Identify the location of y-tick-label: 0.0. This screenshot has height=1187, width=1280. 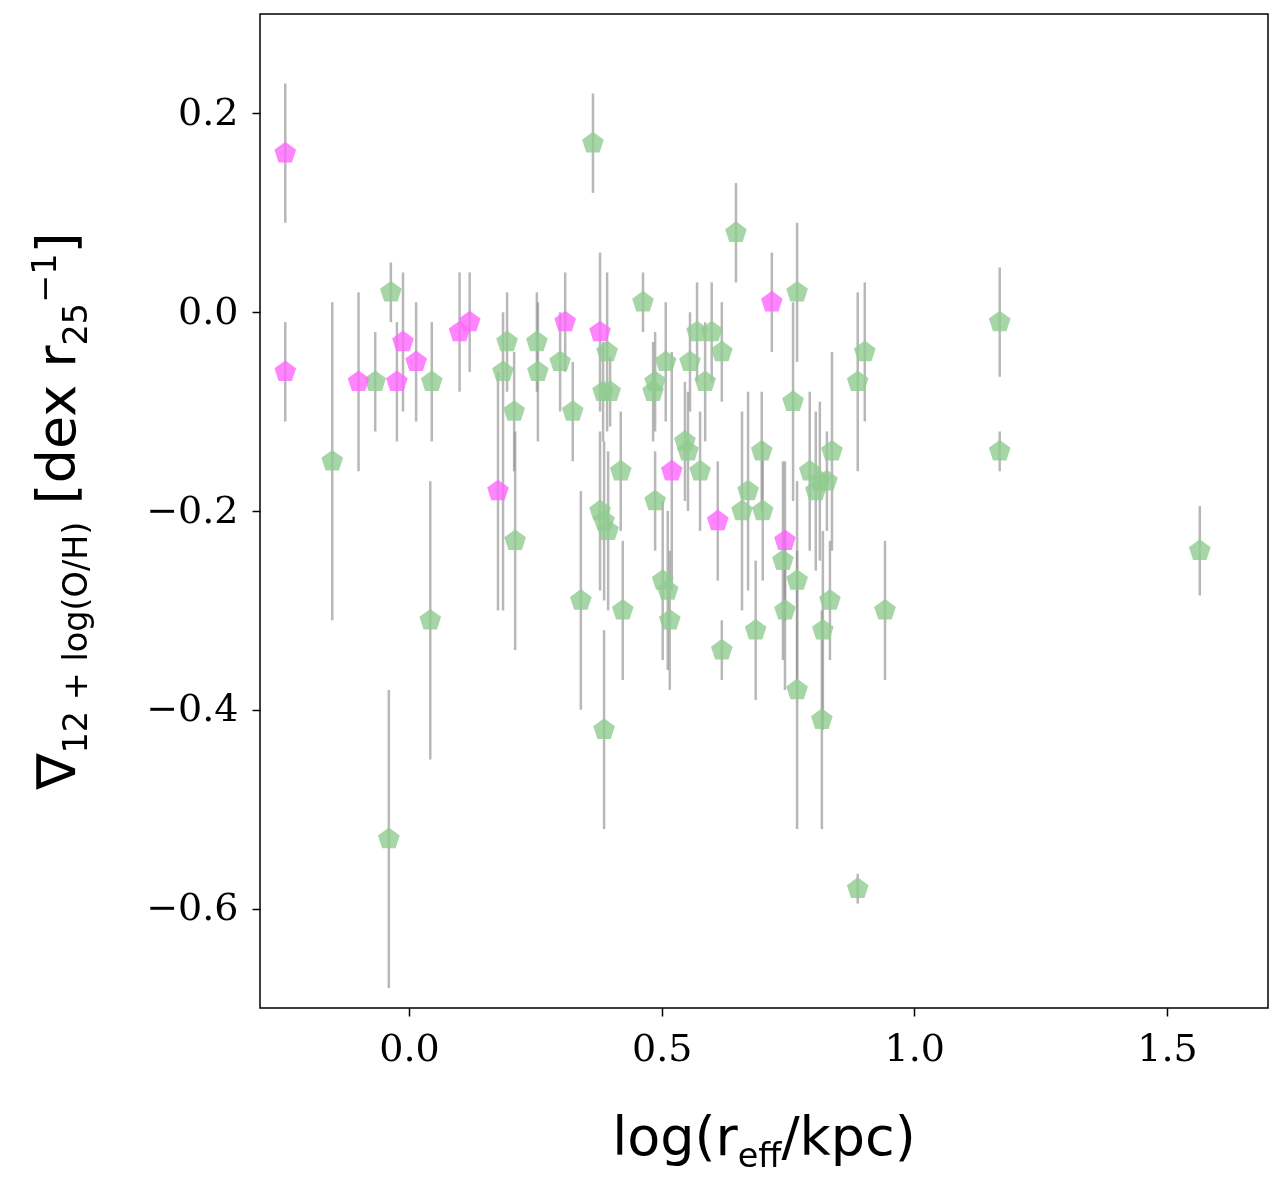
(208, 310).